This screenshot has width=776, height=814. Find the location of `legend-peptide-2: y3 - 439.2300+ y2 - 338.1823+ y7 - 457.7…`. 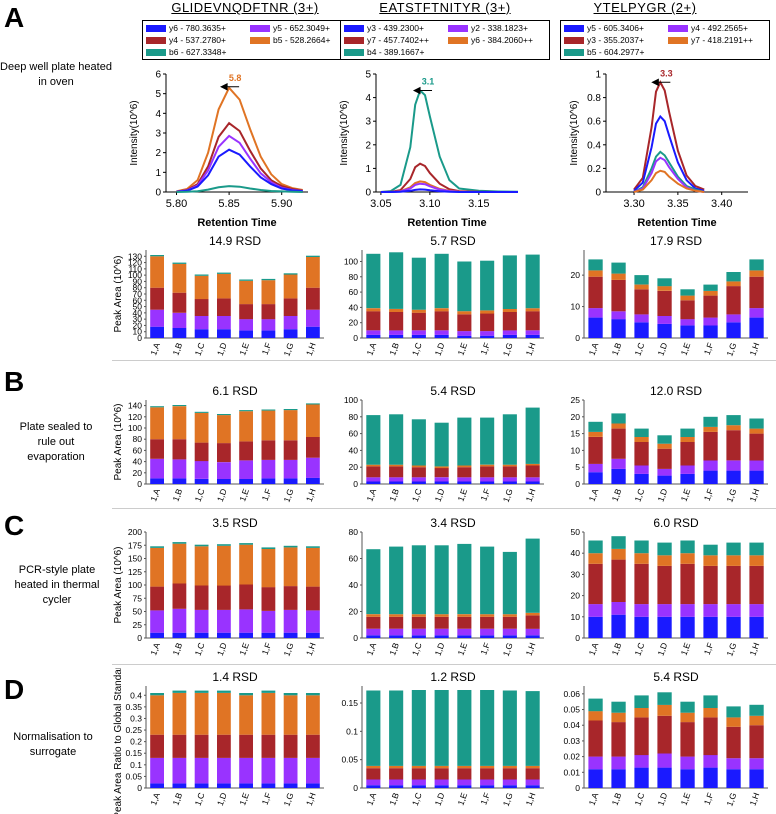

legend-peptide-2: y3 - 439.2300+ y2 - 338.1823+ y7 - 457.7… is located at coordinates (445, 40).